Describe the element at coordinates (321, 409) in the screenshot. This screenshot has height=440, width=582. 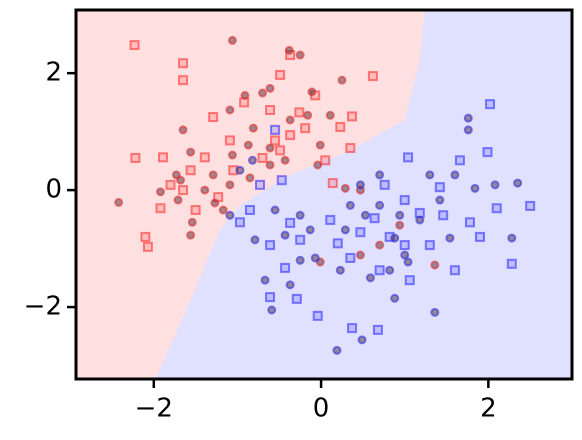
I see `x-tick-label: 0` at that location.